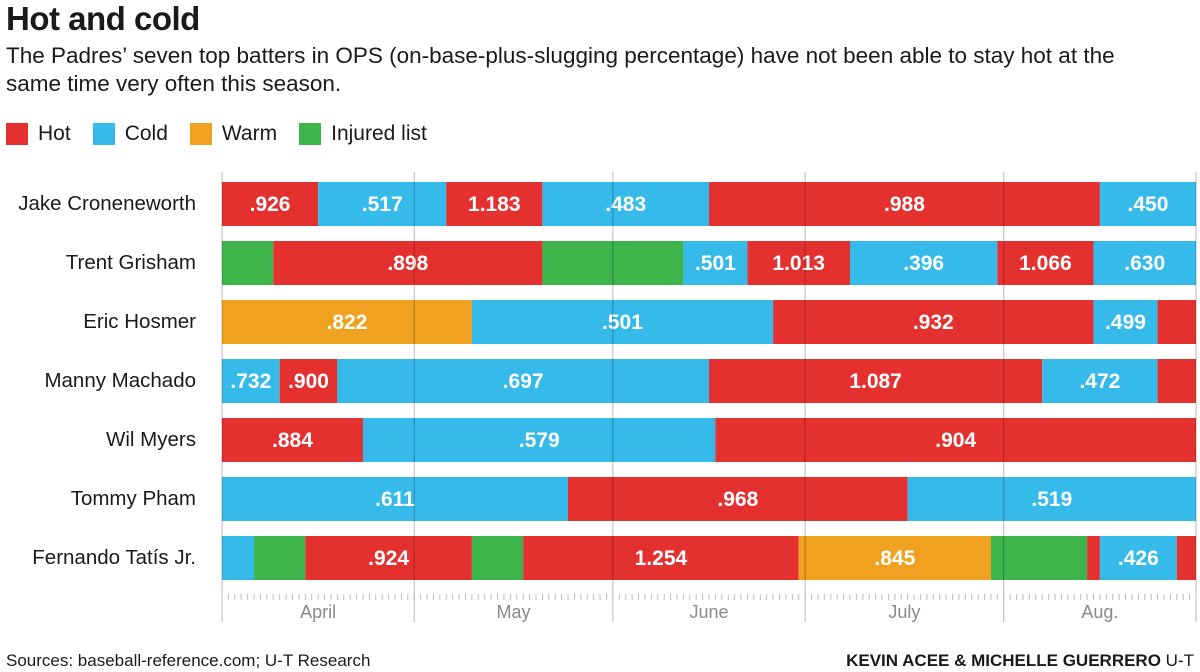 The width and height of the screenshot is (1200, 672). I want to click on player-name-machado: Manny Machado, so click(120, 380).